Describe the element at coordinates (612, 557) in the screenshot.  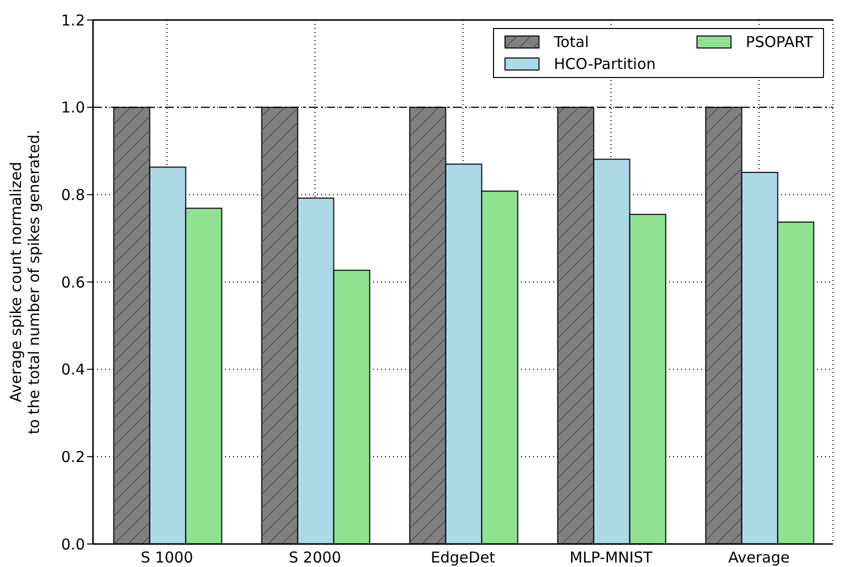
I see `x-tick-label: MLP-MNIST` at that location.